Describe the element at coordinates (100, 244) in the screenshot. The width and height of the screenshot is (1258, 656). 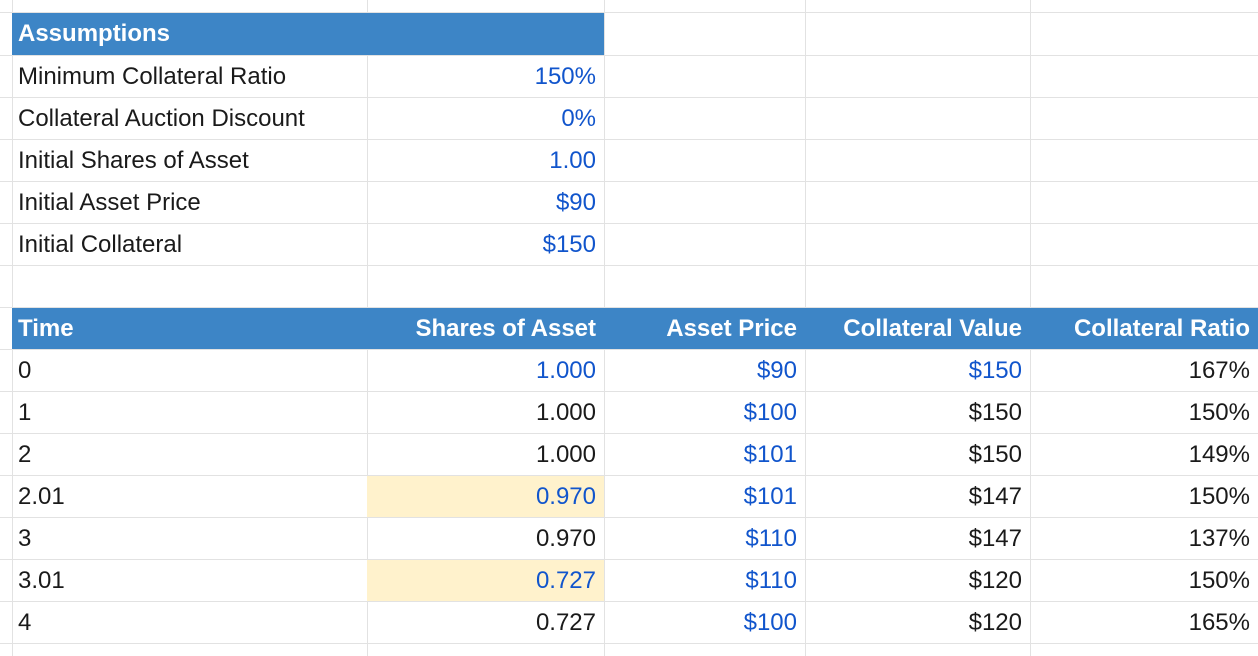
I see `assumption-label: Initial Collateral` at that location.